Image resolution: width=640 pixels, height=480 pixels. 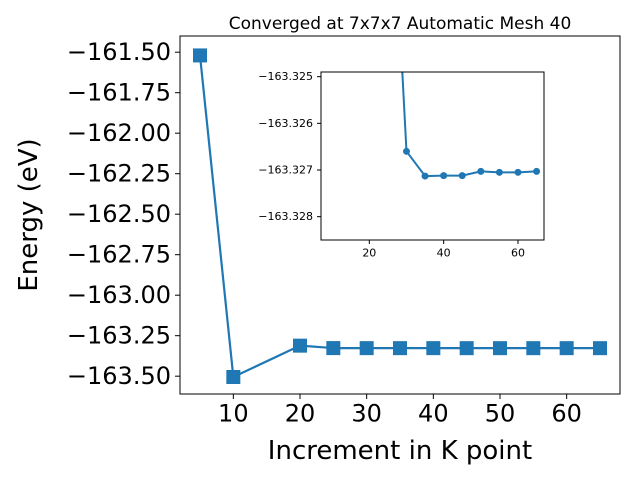 What do you see at coordinates (285, 216) in the screenshot?
I see `inset-y-tick-label: −163.328` at bounding box center [285, 216].